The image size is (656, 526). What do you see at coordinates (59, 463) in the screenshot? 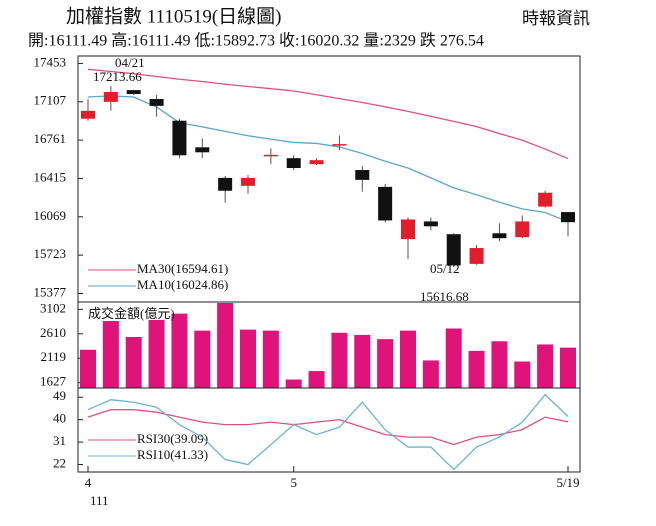
I see `y-tick-label: 22` at bounding box center [59, 463].